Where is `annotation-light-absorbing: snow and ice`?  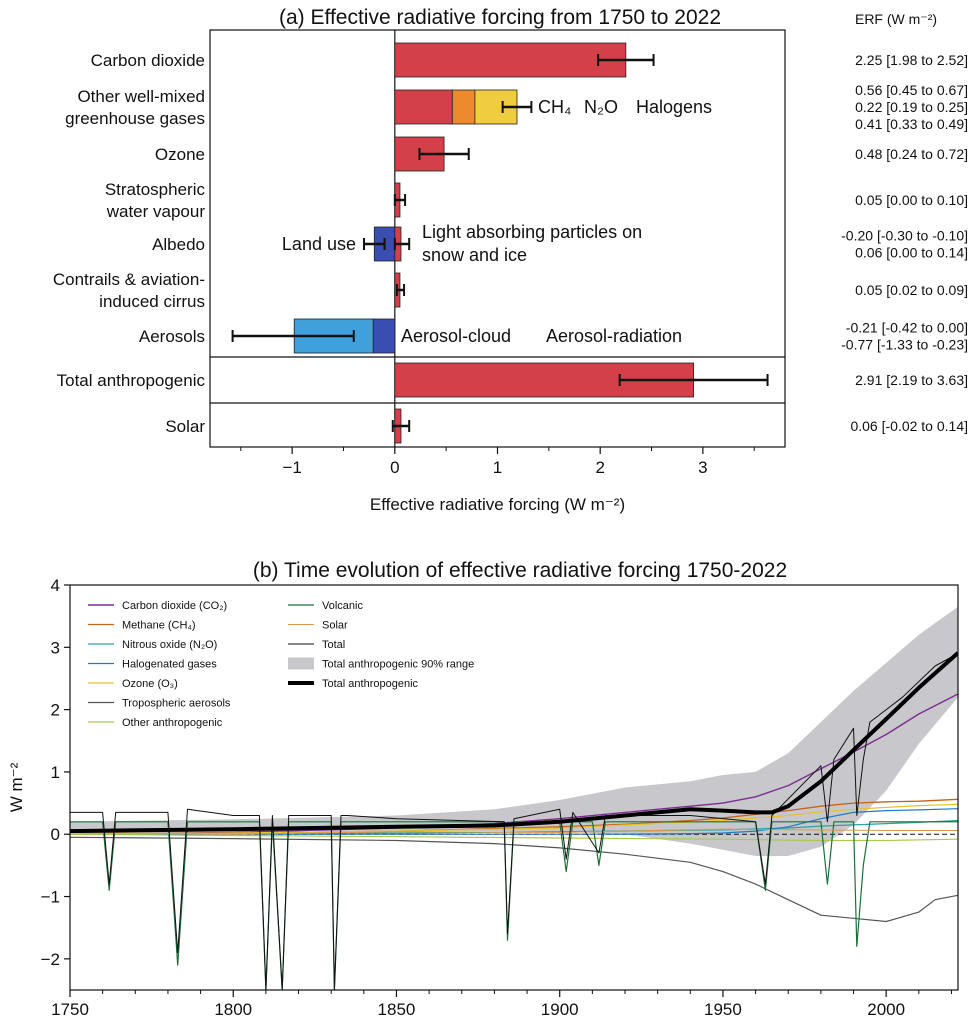
annotation-light-absorbing: snow and ice is located at coordinates (474, 255).